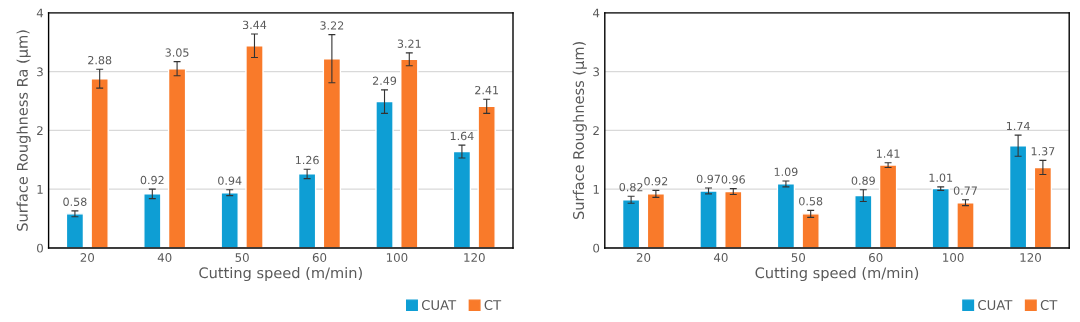  What do you see at coordinates (888, 153) in the screenshot?
I see `data-label: 1.41` at bounding box center [888, 153].